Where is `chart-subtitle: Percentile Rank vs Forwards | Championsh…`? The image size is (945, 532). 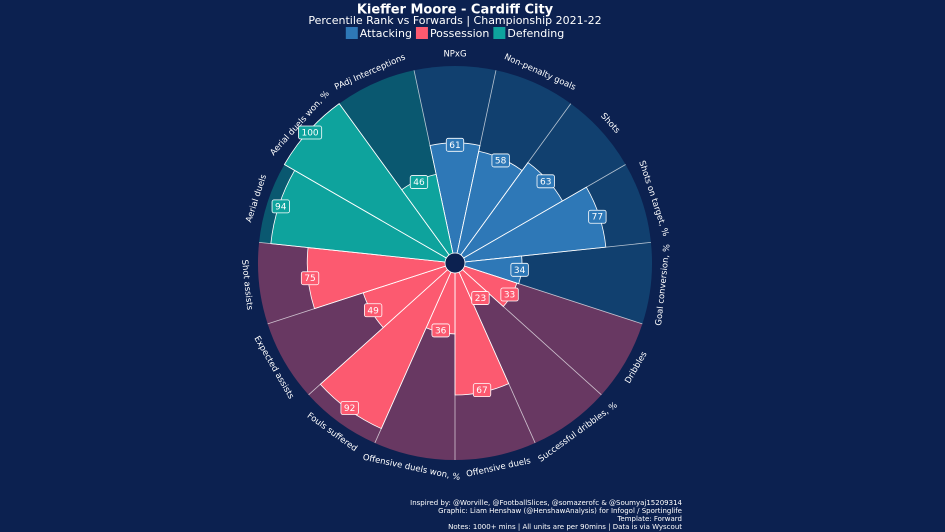 chart-subtitle: Percentile Rank vs Forwards | Championsh… is located at coordinates (454, 20).